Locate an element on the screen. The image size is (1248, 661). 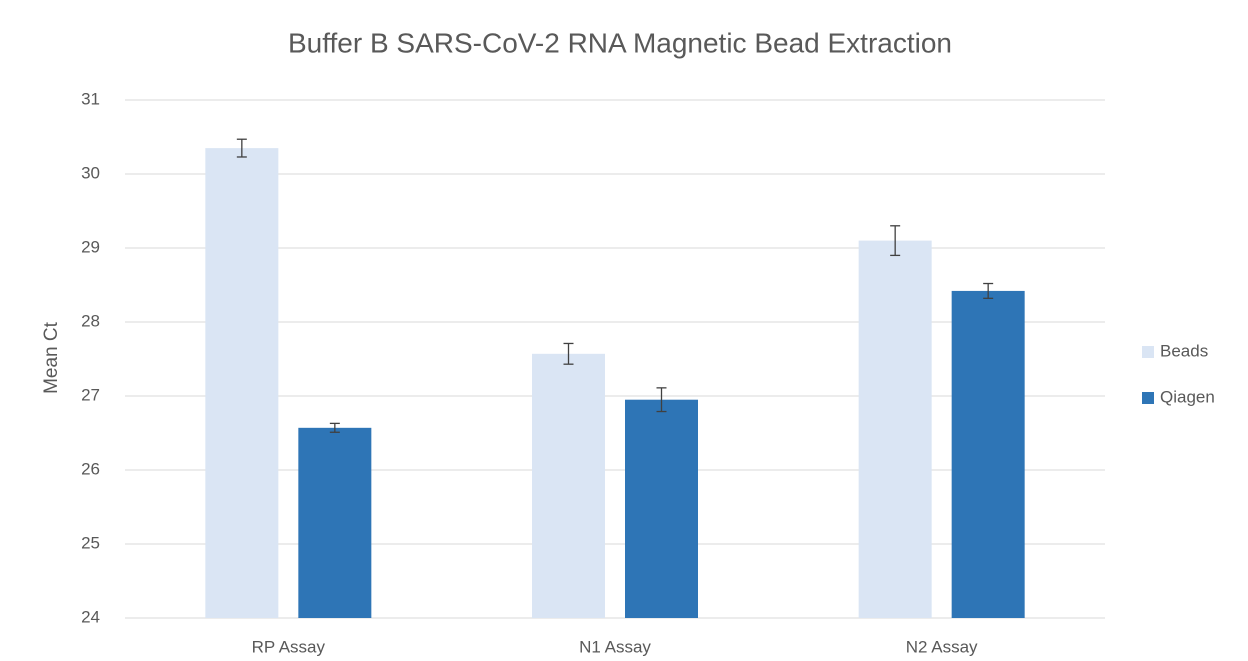
y-tick-label: 29 is located at coordinates (90, 246).